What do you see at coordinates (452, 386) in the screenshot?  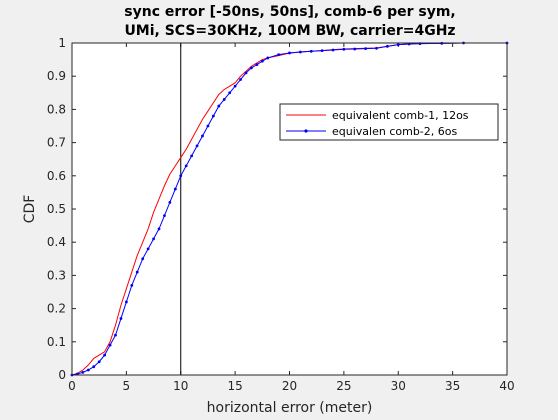 I see `x-tick-label: 35` at bounding box center [452, 386].